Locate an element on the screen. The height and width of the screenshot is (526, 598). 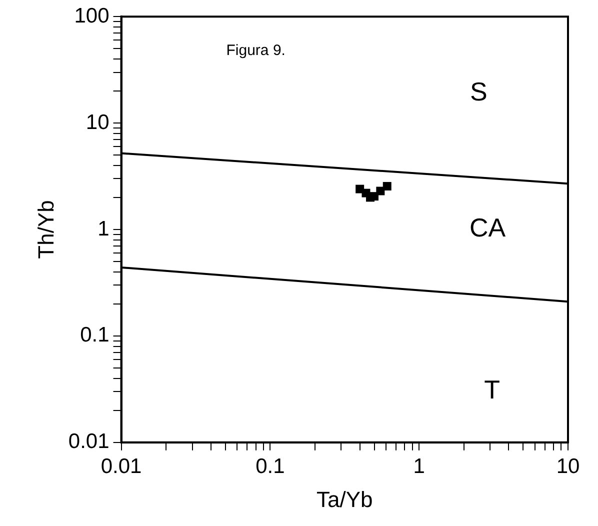
annotation: T is located at coordinates (492, 389).